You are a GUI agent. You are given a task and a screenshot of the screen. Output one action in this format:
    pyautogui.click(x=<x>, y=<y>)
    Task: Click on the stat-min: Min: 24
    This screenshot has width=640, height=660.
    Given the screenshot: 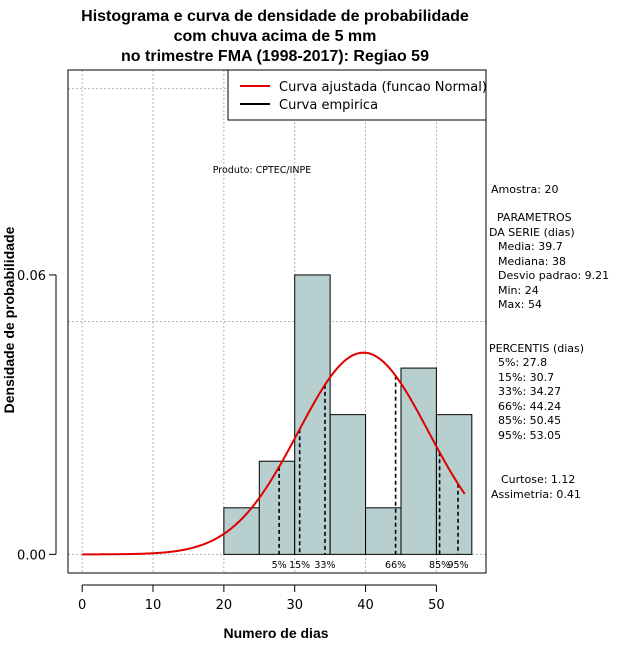 What is the action you would take?
    pyautogui.click(x=518, y=290)
    